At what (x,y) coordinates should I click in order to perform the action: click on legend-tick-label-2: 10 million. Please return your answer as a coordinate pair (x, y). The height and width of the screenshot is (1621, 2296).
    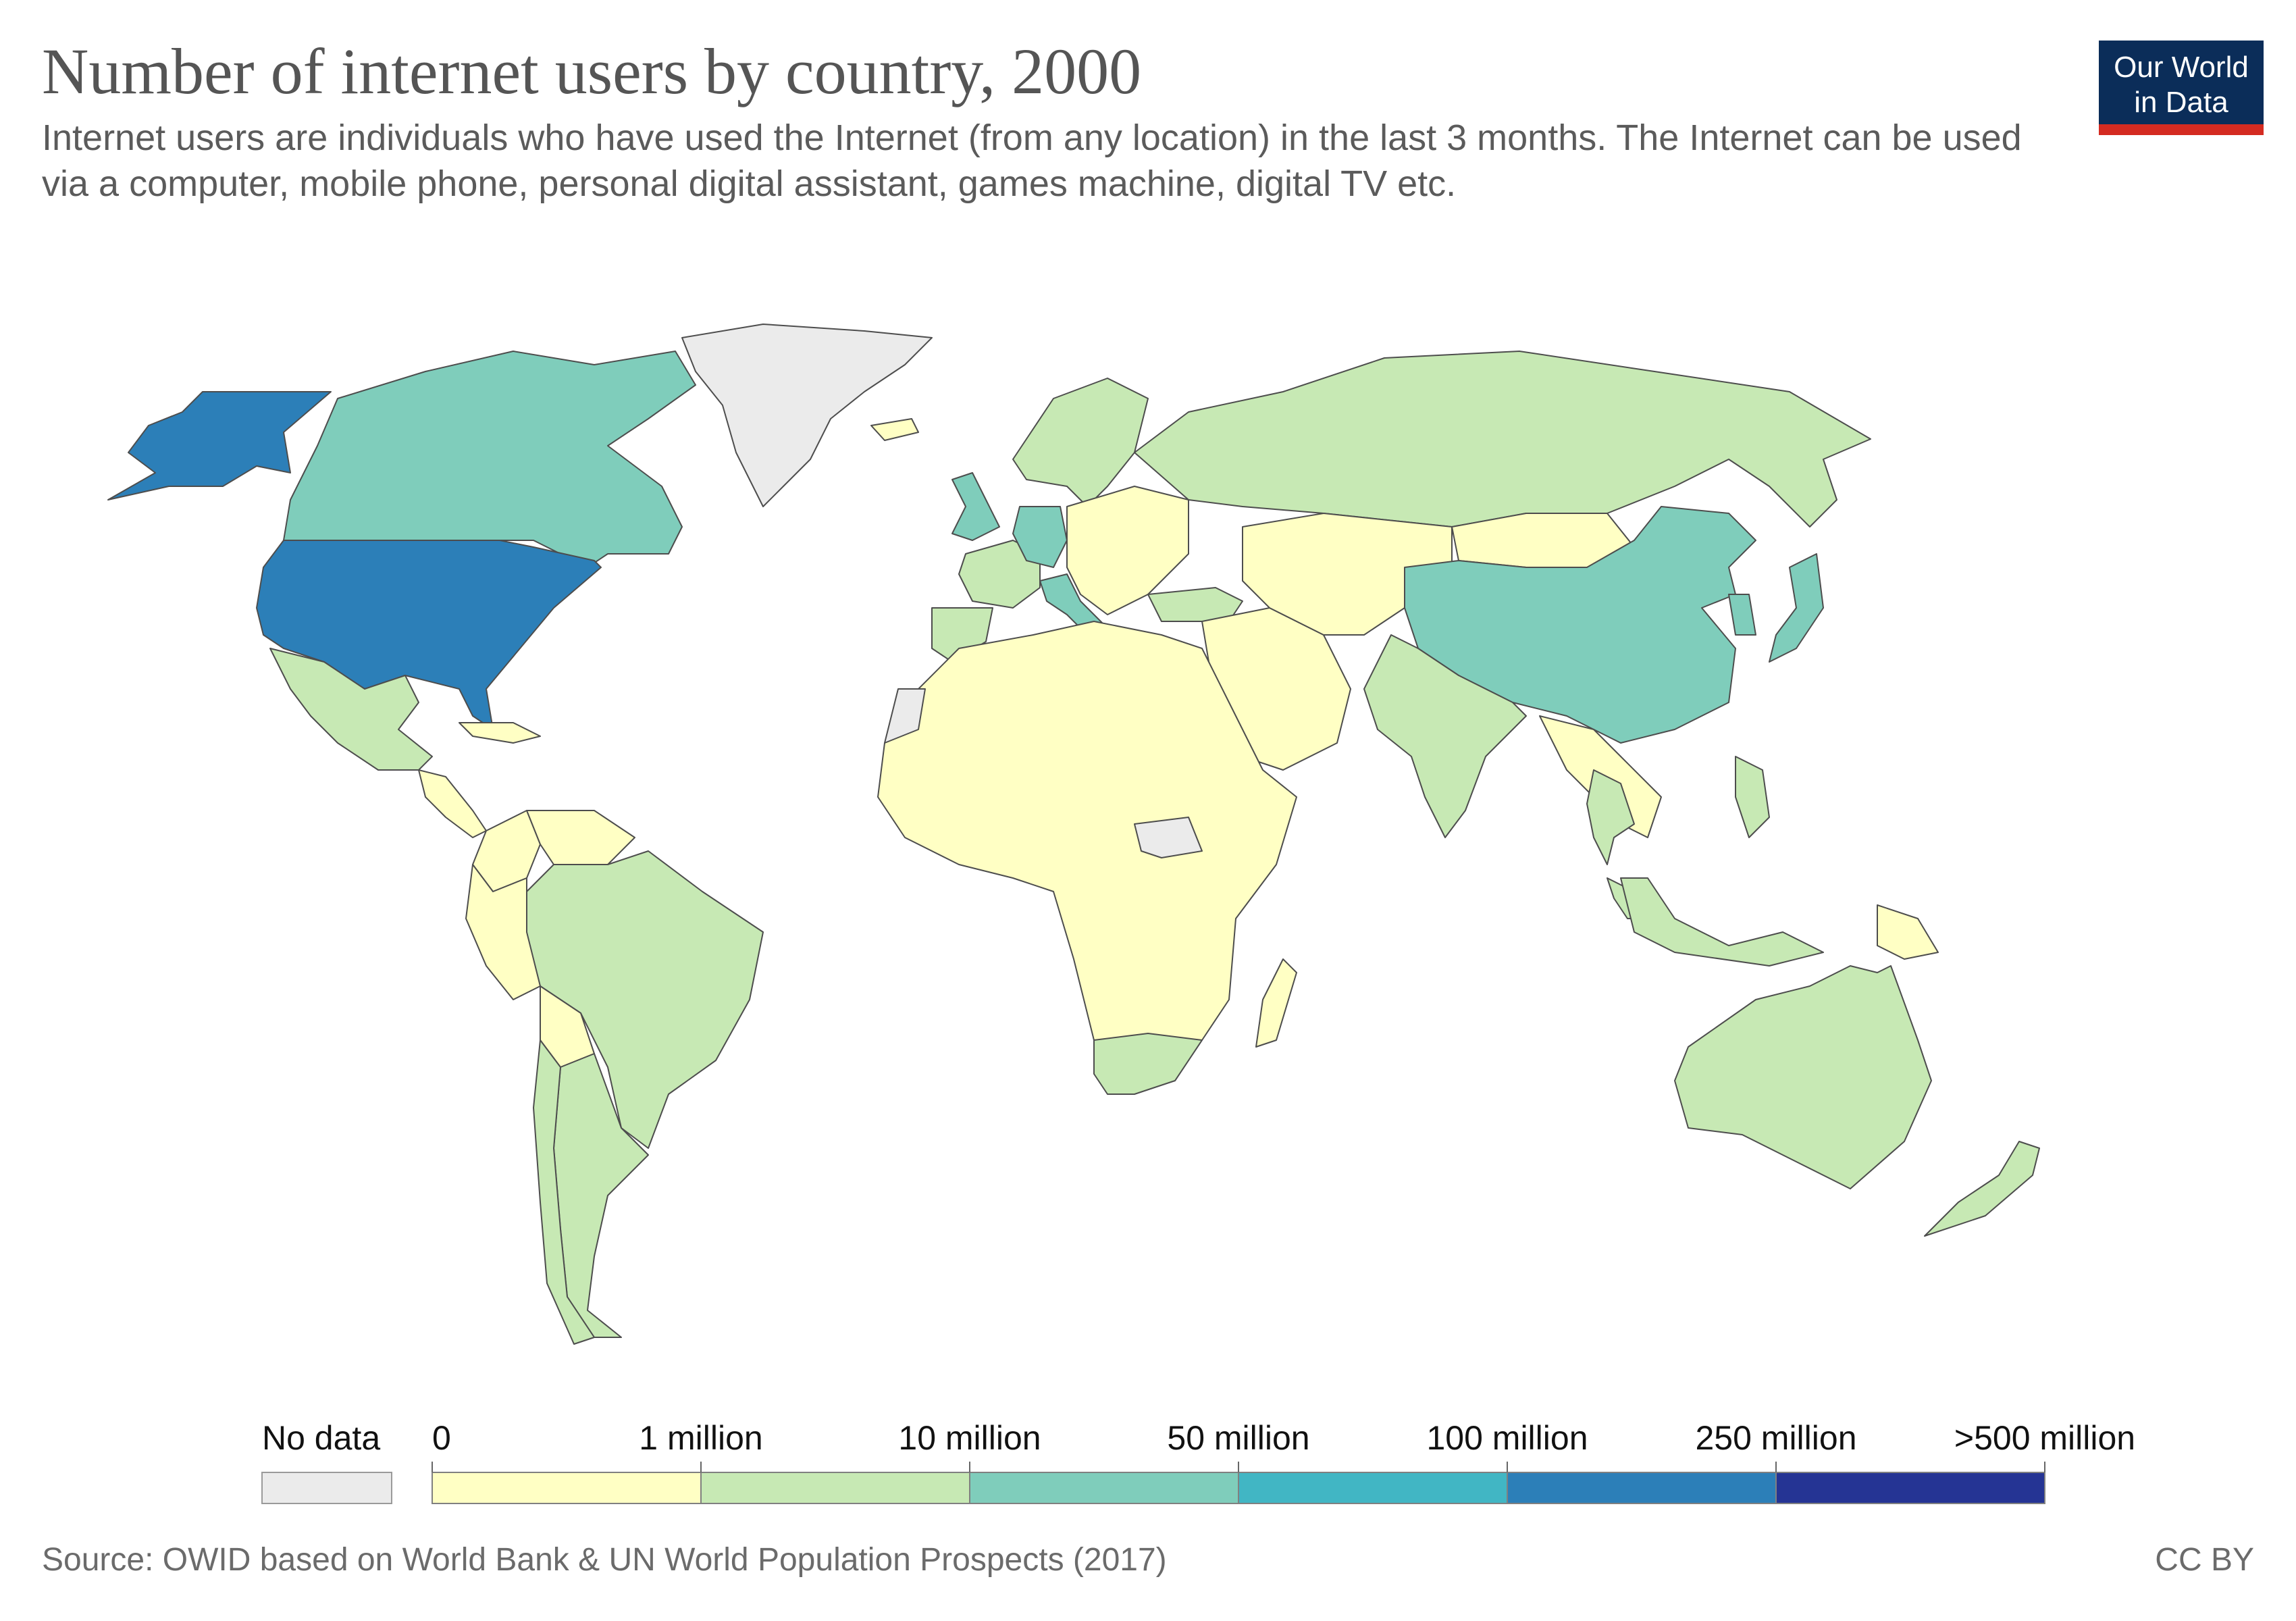
    Looking at the image, I should click on (969, 1438).